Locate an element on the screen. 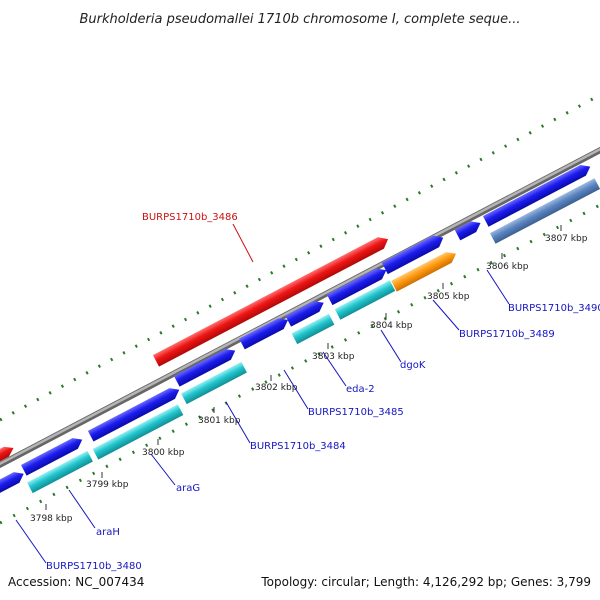 The width and height of the screenshot is (600, 600). gene-label-dgok: dgoK is located at coordinates (413, 365).